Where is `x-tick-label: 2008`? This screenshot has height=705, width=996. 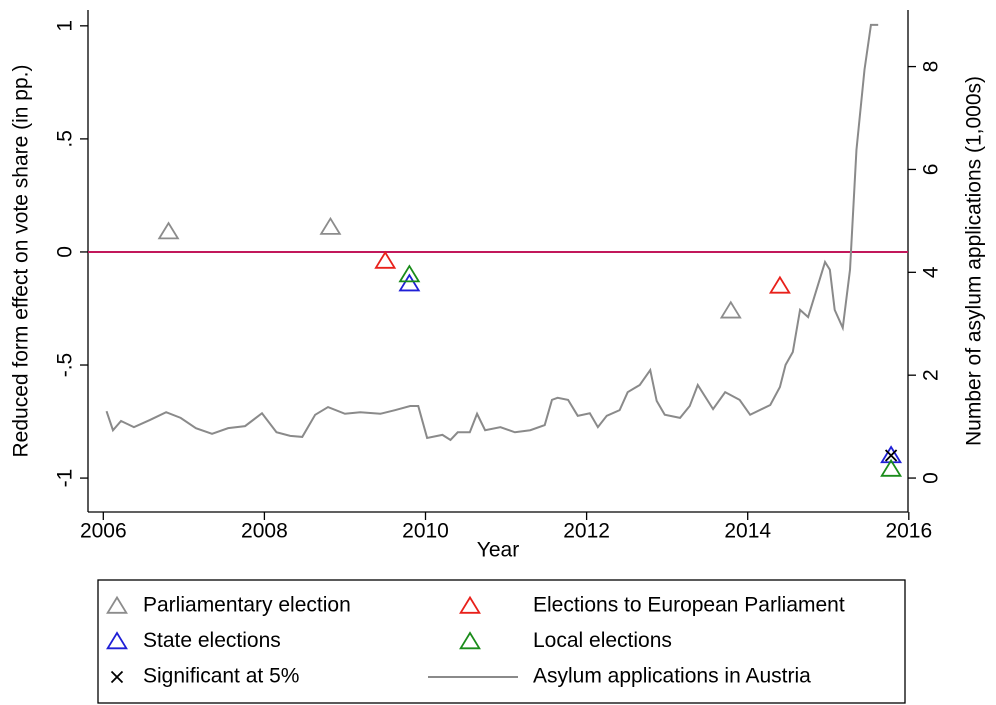
x-tick-label: 2008 is located at coordinates (264, 531).